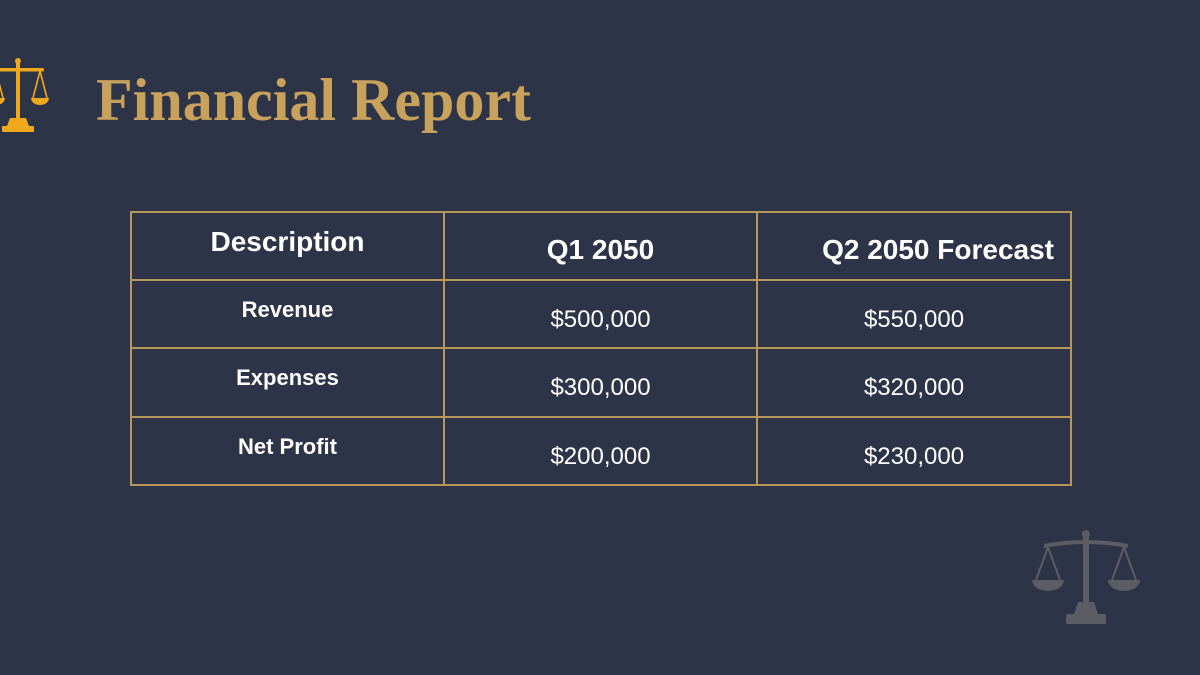 The width and height of the screenshot is (1200, 675). I want to click on table-header-row: Description Q1 2050 Q2 2050 Forecast, so click(601, 246).